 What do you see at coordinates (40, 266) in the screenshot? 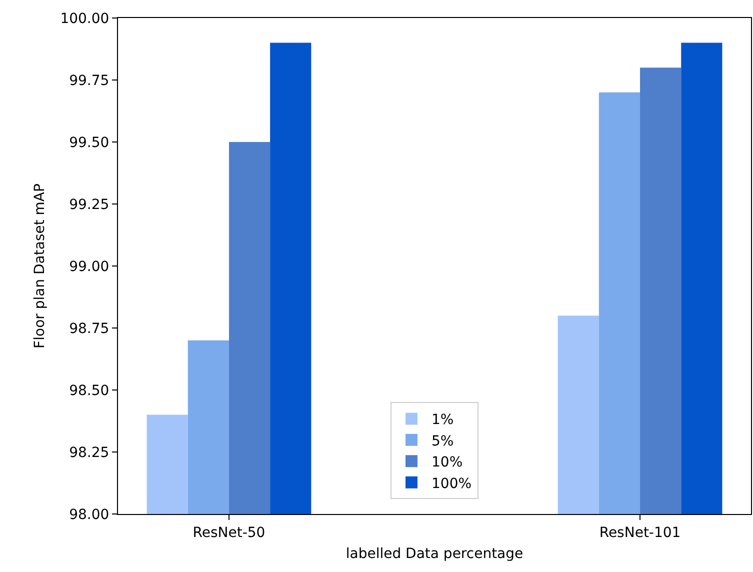
I see `y-axis-title: Floor plan Dataset mAP` at bounding box center [40, 266].